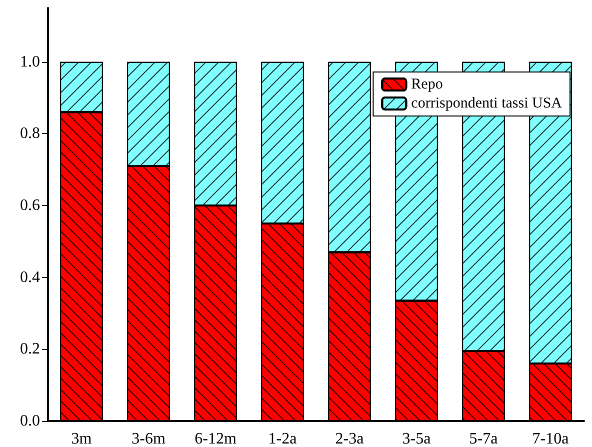  Describe the element at coordinates (81, 438) in the screenshot. I see `x-tick-label: 3m` at that location.